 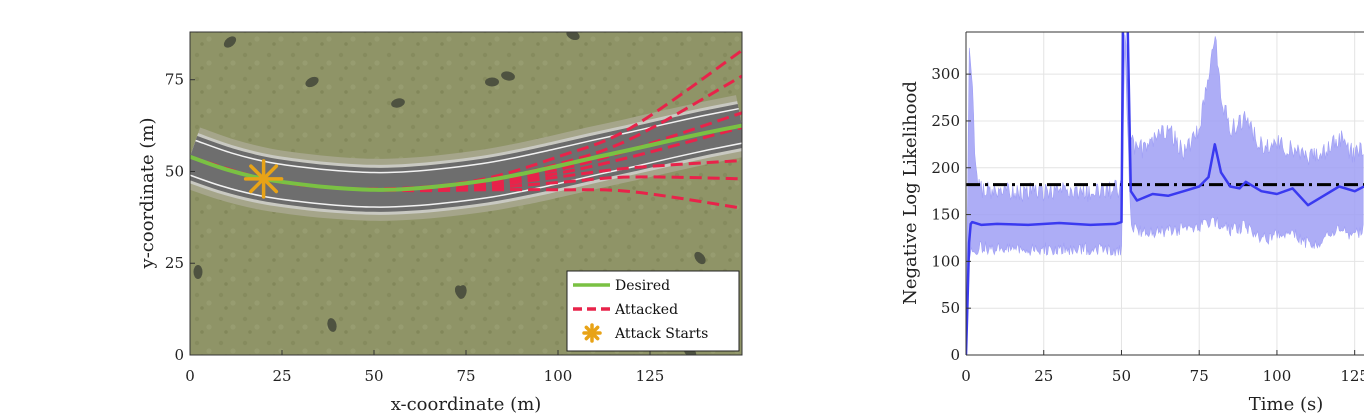 I want to click on y-tick-label: 200, so click(x=945, y=168).